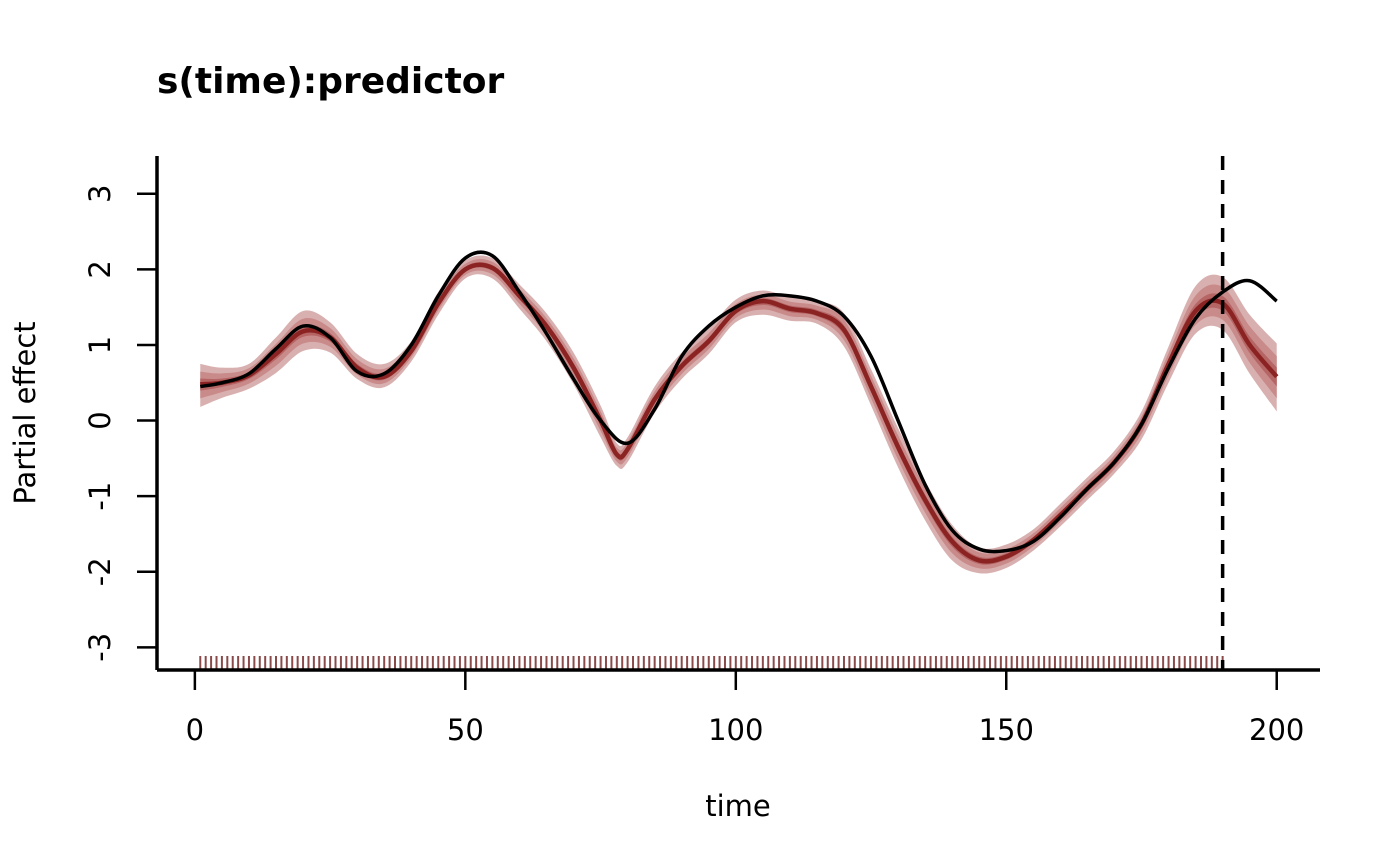  What do you see at coordinates (1276, 730) in the screenshot?
I see `x-tick-label: 200` at bounding box center [1276, 730].